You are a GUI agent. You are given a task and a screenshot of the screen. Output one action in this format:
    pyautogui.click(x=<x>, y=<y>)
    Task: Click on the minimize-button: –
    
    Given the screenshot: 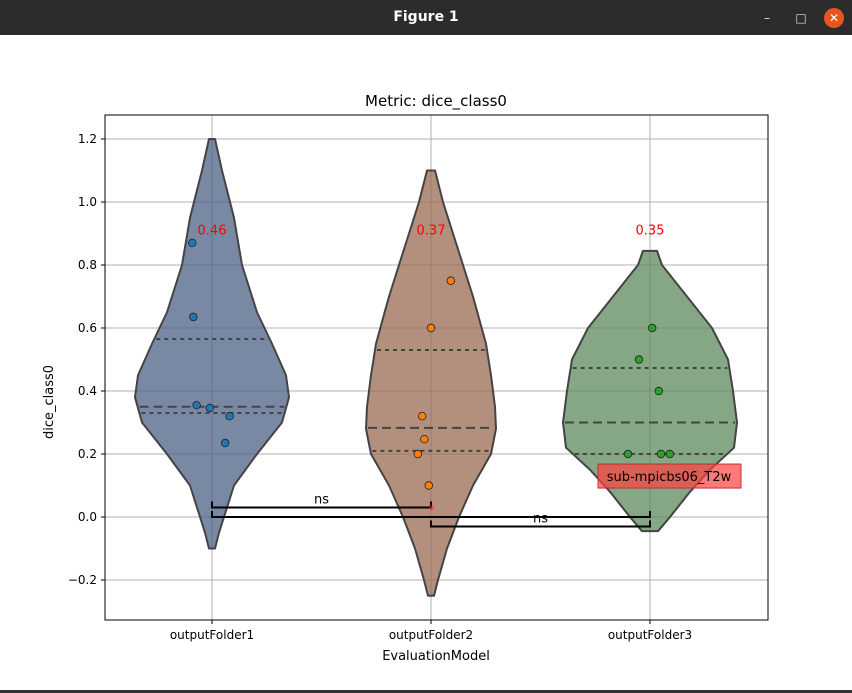 What is the action you would take?
    pyautogui.click(x=767, y=18)
    